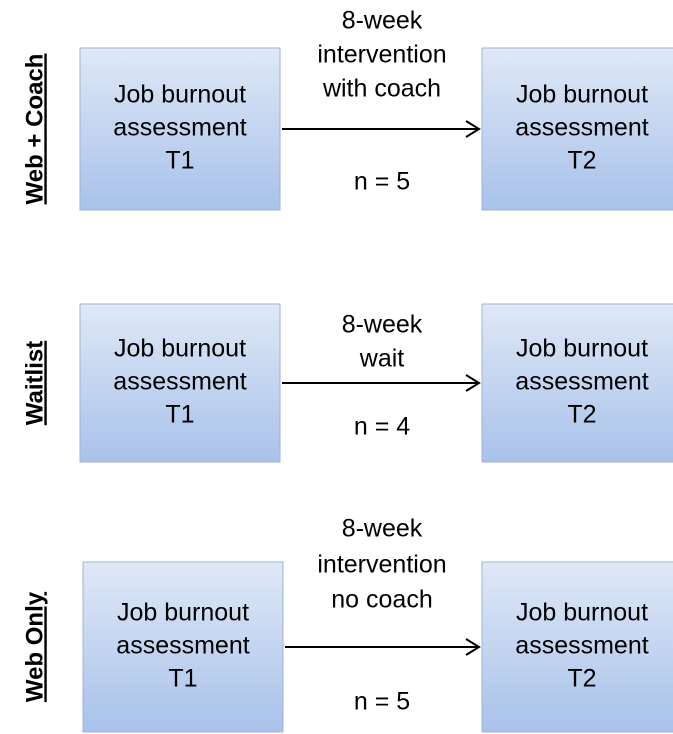 This screenshot has height=734, width=673. Describe the element at coordinates (382, 359) in the screenshot. I see `arrow-label: wait` at that location.